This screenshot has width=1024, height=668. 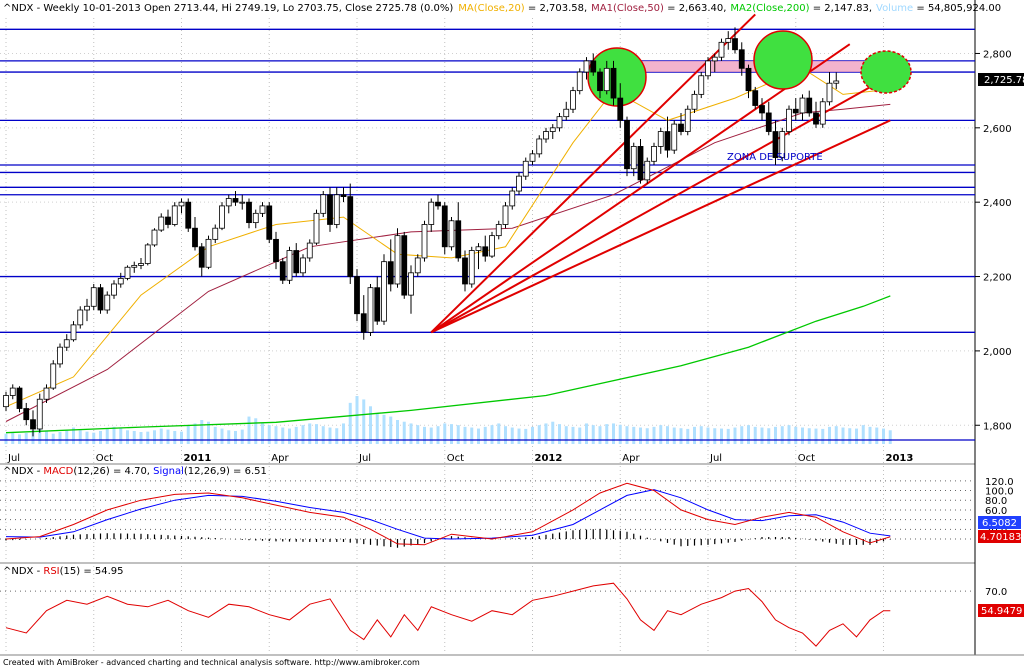 What do you see at coordinates (63, 571) in the screenshot?
I see `rsi-header: ^NDX - RSI(15) = 54.95` at bounding box center [63, 571].